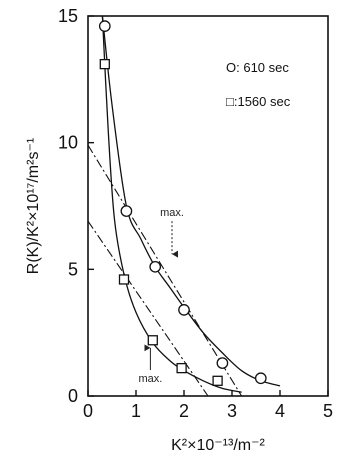 The width and height of the screenshot is (341, 460). What do you see at coordinates (88, 411) in the screenshot?
I see `x-tick-label: 0` at bounding box center [88, 411].